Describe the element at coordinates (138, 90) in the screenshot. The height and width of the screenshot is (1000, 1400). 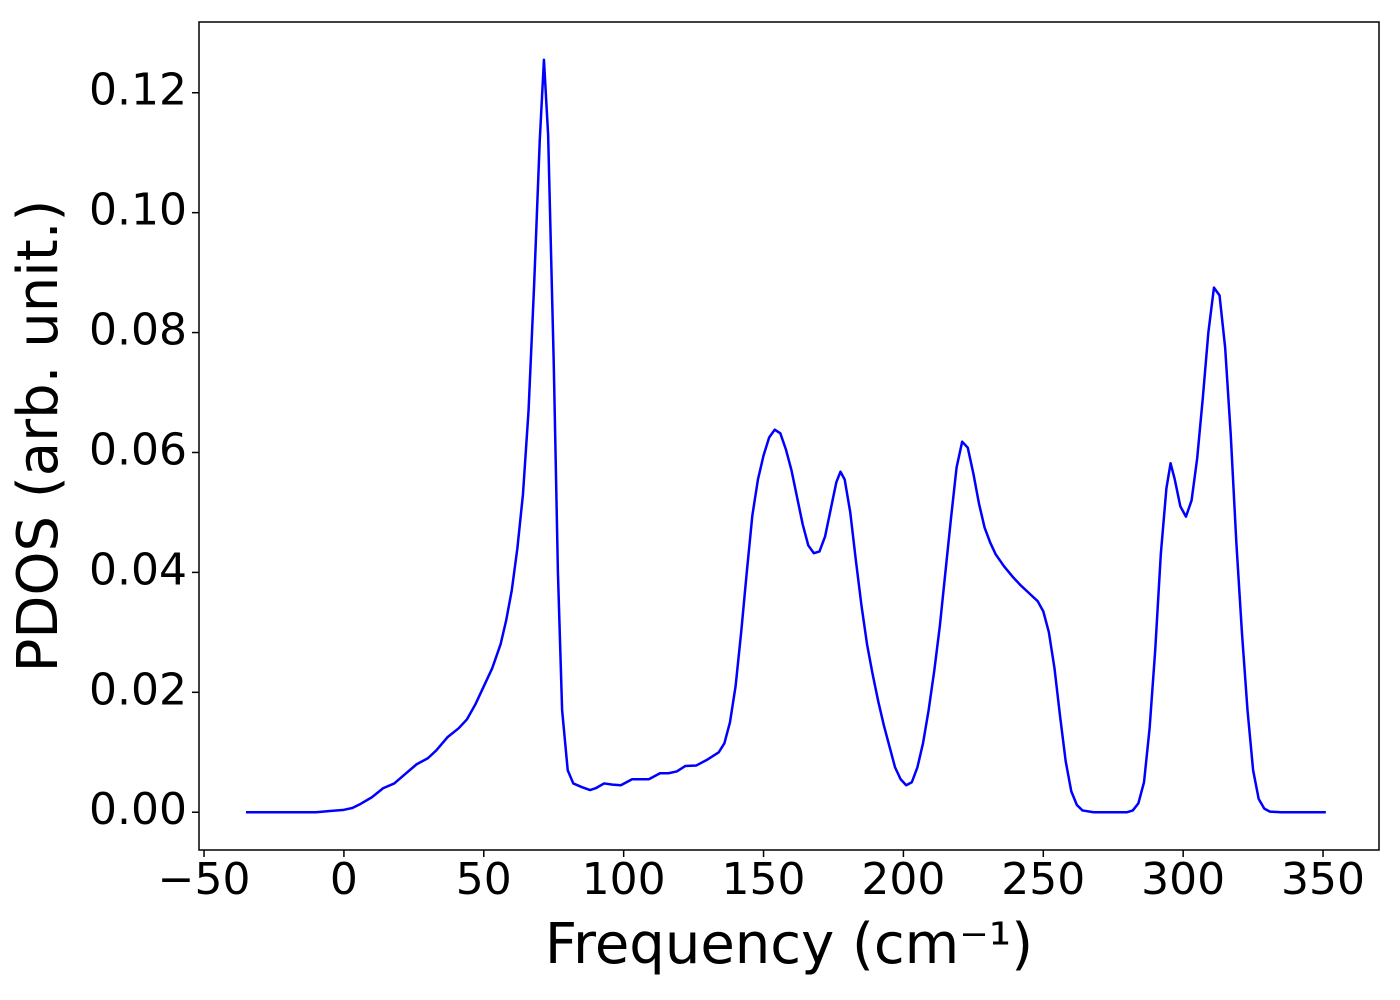
I see `y-tick-label: 0.12` at that location.